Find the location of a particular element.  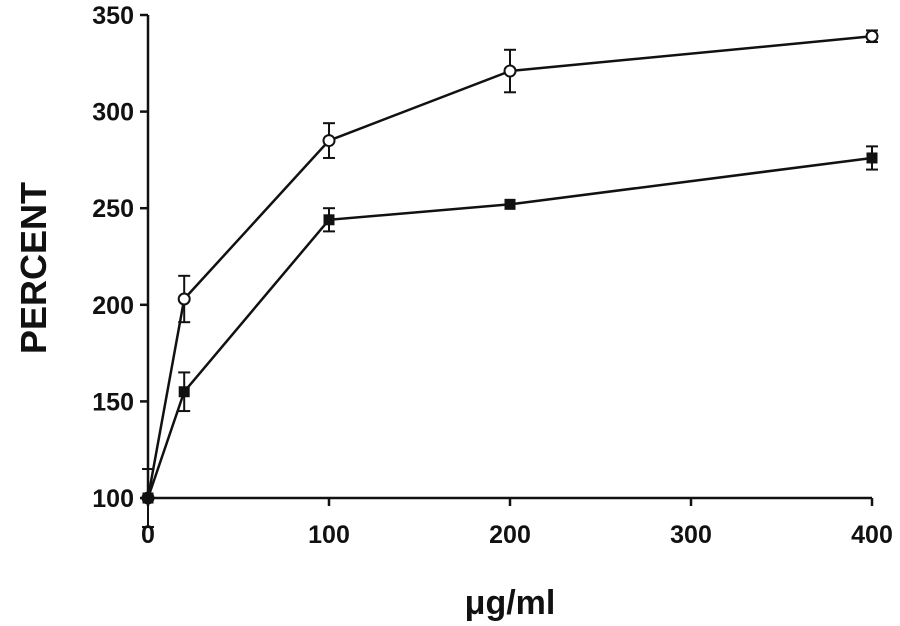

y-tick-label: 300 is located at coordinates (113, 113).